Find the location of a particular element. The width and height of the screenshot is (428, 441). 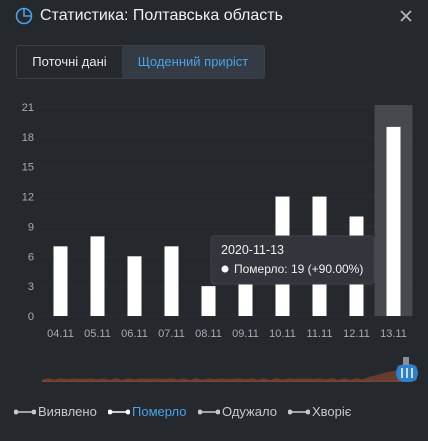

y-tick-label: 12 is located at coordinates (28, 198).